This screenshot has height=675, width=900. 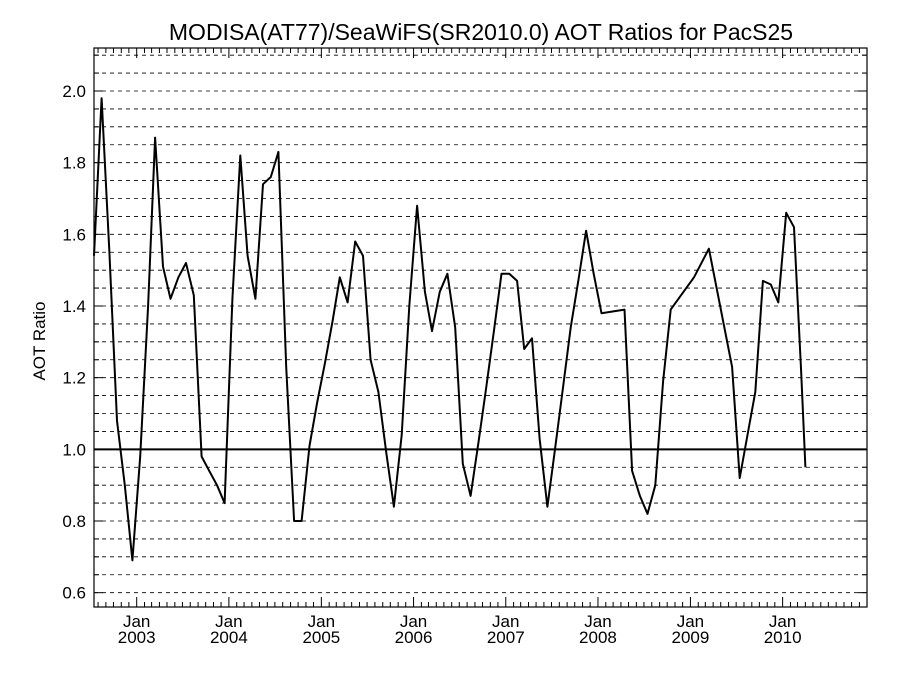 What do you see at coordinates (506, 637) in the screenshot?
I see `x-tick-year-label: 2007` at bounding box center [506, 637].